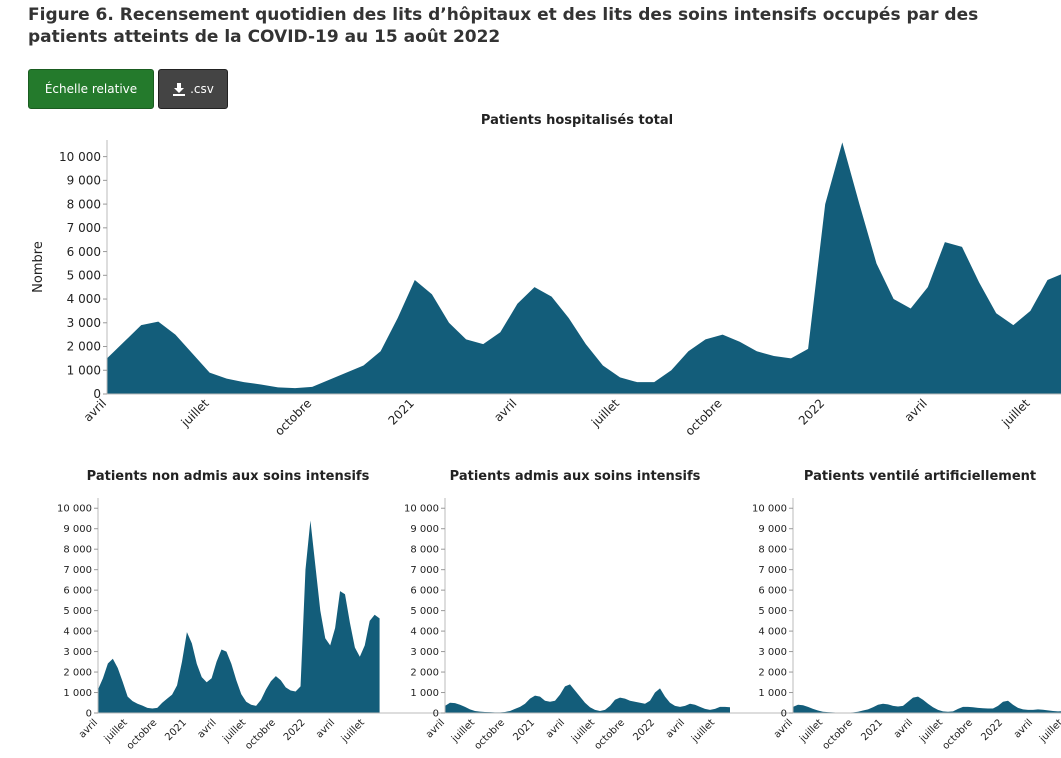  What do you see at coordinates (38, 267) in the screenshot?
I see `y-axis-label: Nombre` at bounding box center [38, 267].